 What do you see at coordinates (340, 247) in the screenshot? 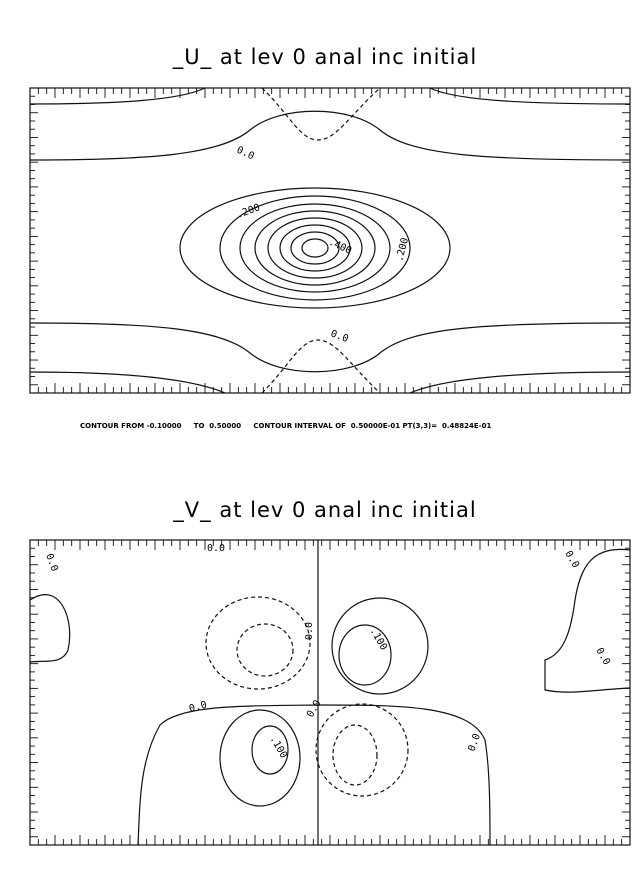
I see `contour-label: .400` at bounding box center [340, 247].